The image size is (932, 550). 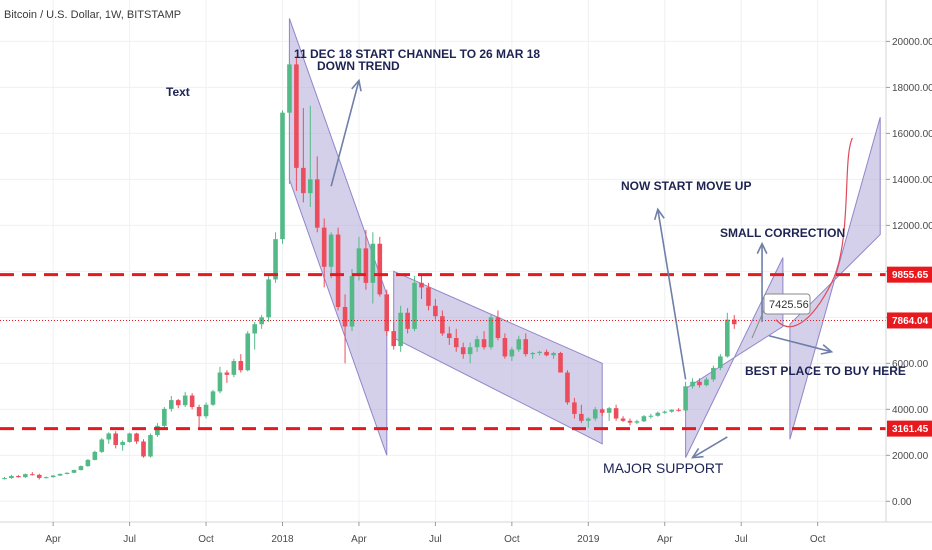 What do you see at coordinates (910, 364) in the screenshot?
I see `y-tick-label: 6000.00` at bounding box center [910, 364].